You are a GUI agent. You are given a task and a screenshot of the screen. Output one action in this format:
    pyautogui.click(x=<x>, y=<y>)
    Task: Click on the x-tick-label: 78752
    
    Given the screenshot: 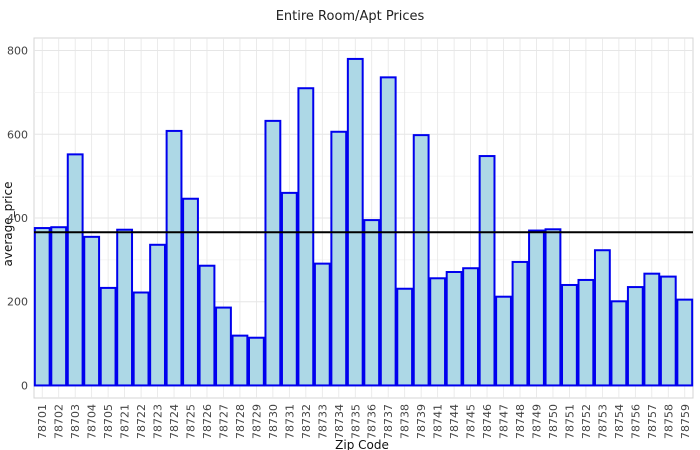 What is the action you would take?
    pyautogui.click(x=586, y=421)
    